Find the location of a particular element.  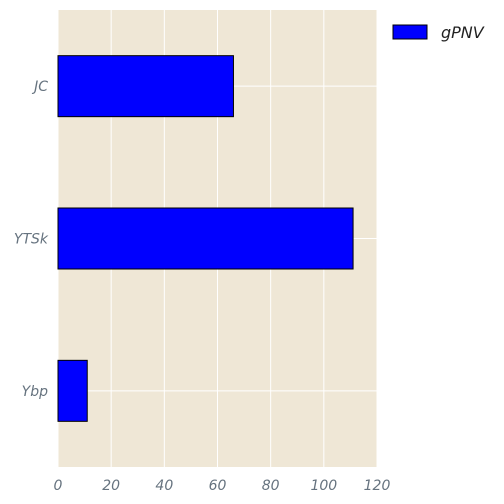

y-tick-label: Ybp is located at coordinates (35, 392).